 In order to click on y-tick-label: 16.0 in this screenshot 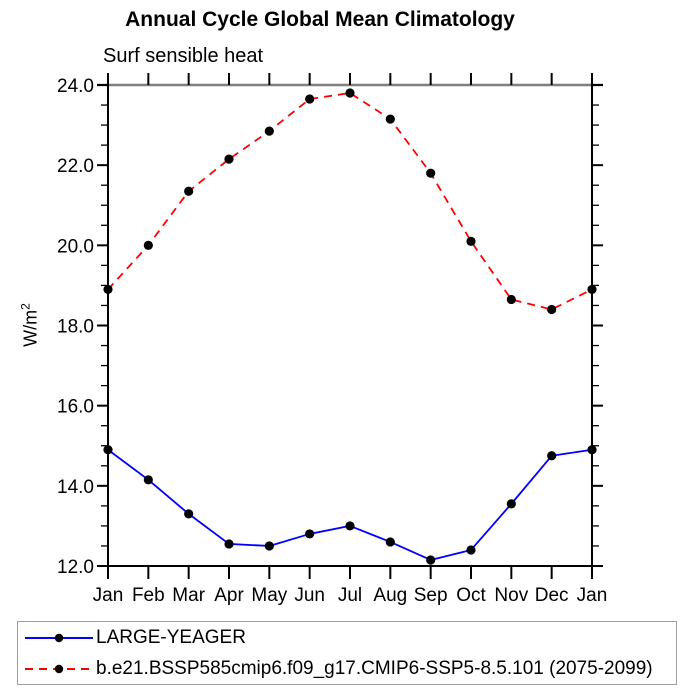, I will do `click(75, 407)`.